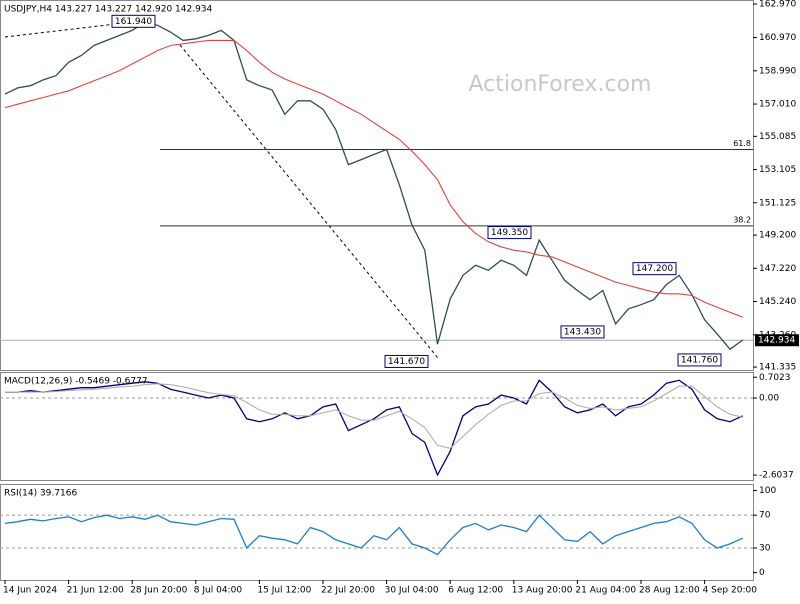 This screenshot has width=800, height=604. What do you see at coordinates (348, 591) in the screenshot?
I see `x-tick-label: 22 Jul 20:00` at bounding box center [348, 591].